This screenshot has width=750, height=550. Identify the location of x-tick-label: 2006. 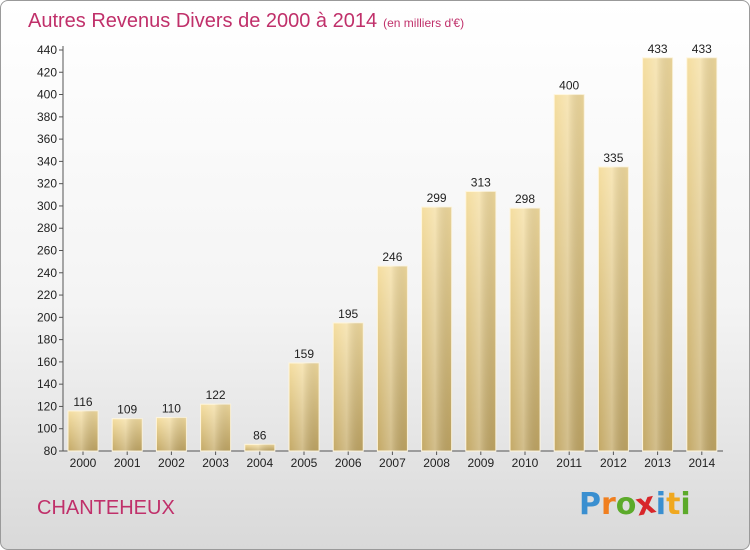
(348, 463).